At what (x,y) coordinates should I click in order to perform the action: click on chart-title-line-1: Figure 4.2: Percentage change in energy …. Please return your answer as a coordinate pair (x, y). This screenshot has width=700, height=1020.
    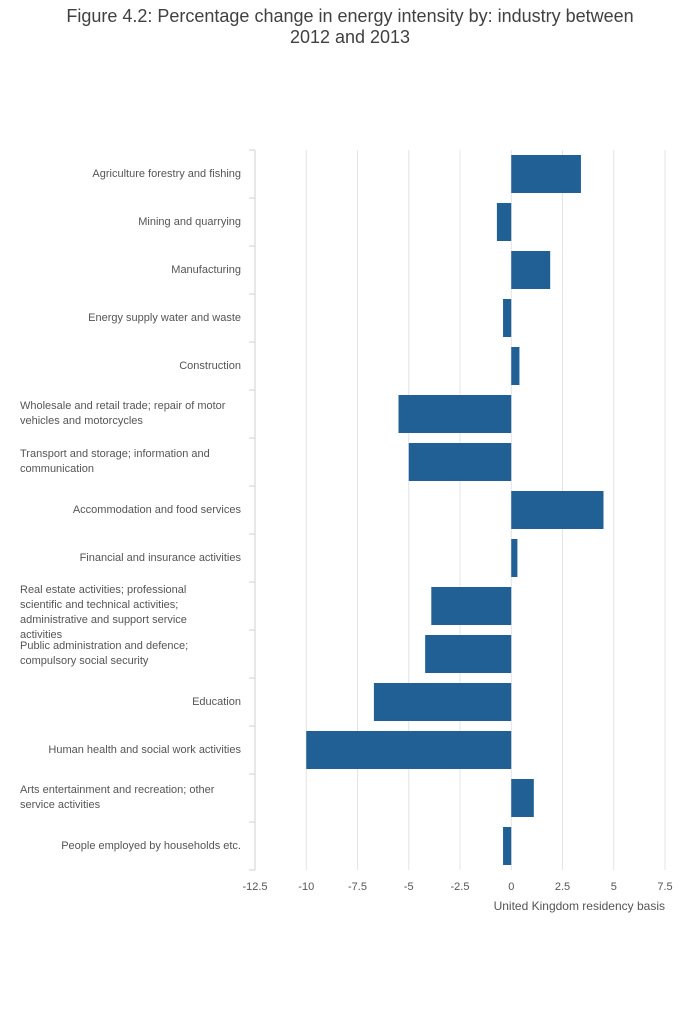
    Looking at the image, I should click on (350, 16).